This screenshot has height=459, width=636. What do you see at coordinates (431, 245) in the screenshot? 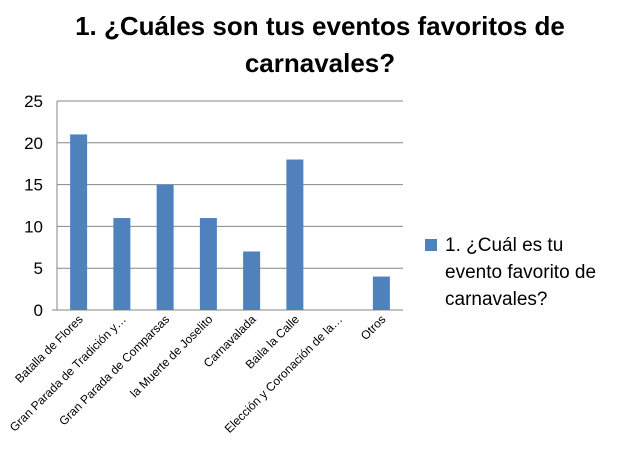
I see `legend-marker` at bounding box center [431, 245].